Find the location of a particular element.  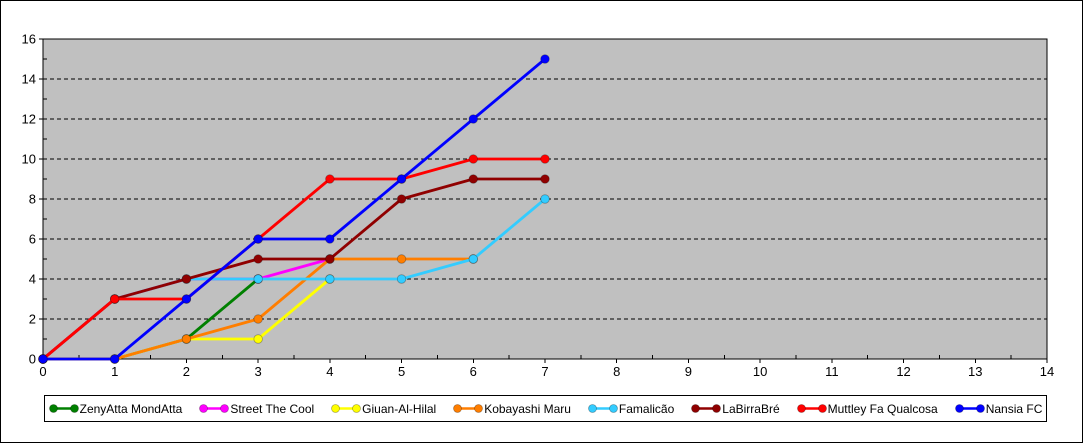

legend-item-zenyatta-mondatta: ZenyAtta MondAtta is located at coordinates (115, 408).